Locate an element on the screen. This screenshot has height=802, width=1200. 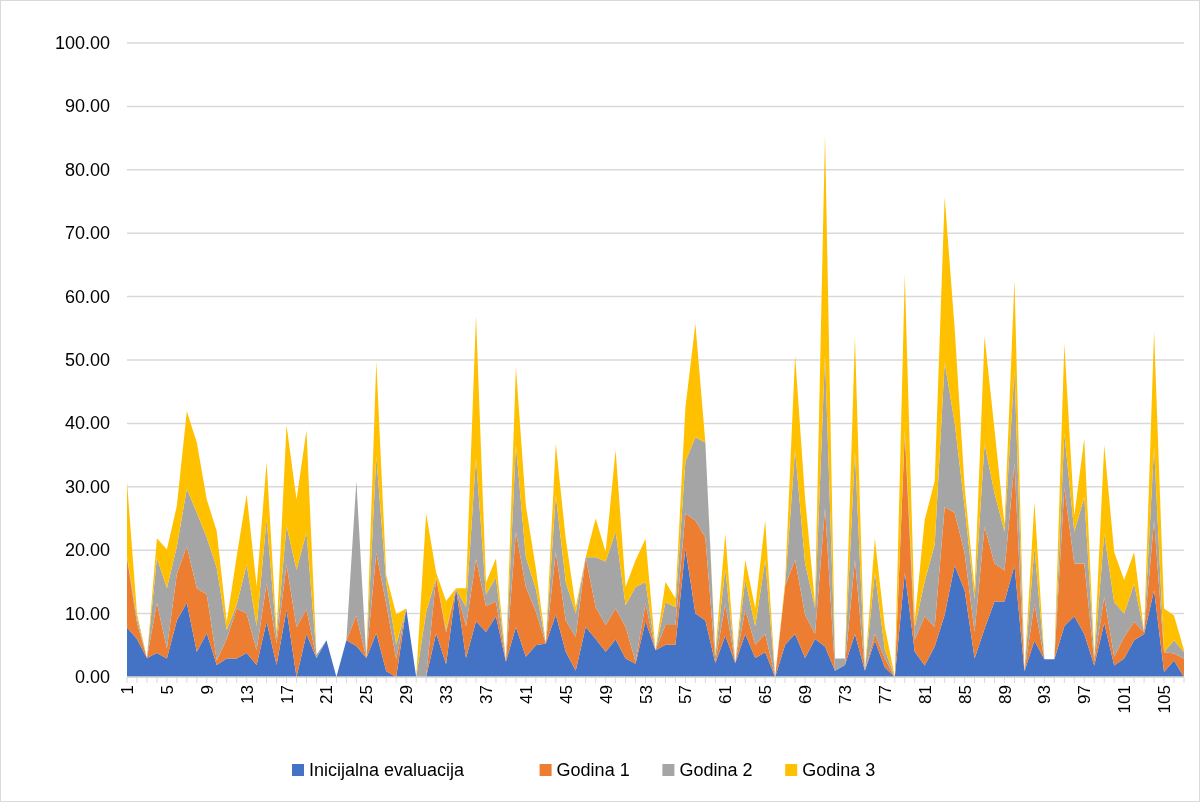
x-tick-label: 49 is located at coordinates (606, 694).